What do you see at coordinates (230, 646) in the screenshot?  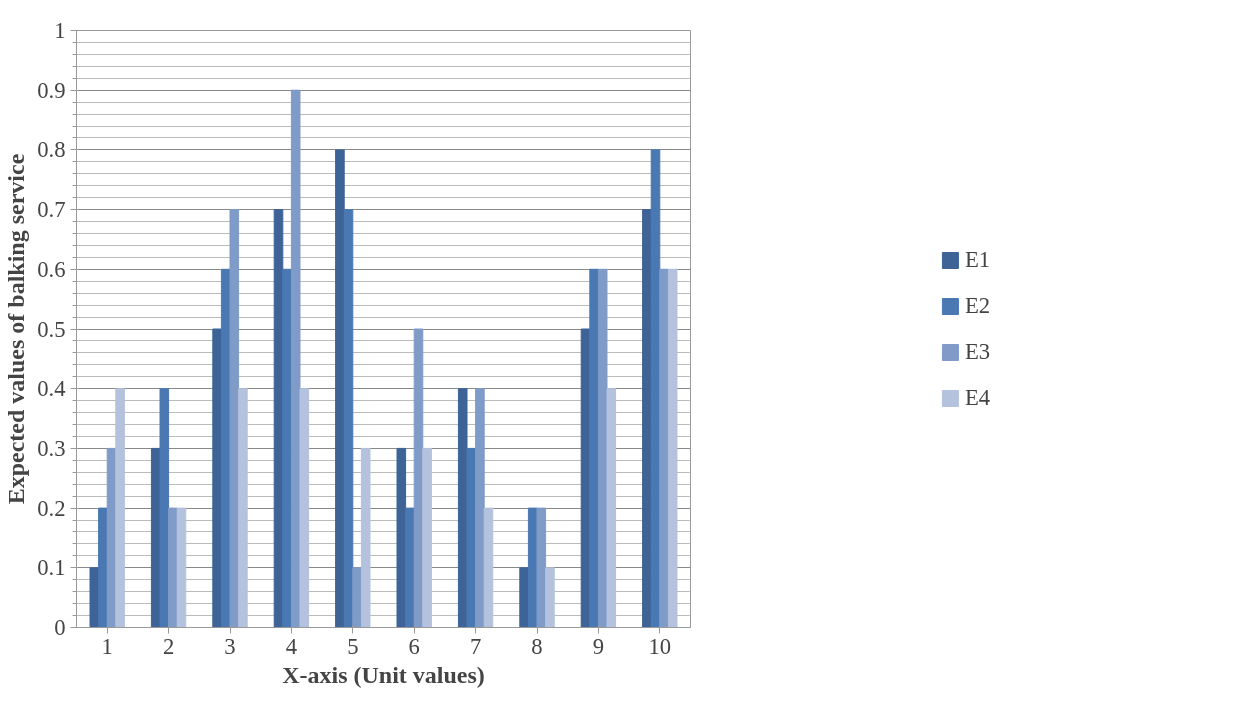 I see `x-tick-label: 3` at bounding box center [230, 646].